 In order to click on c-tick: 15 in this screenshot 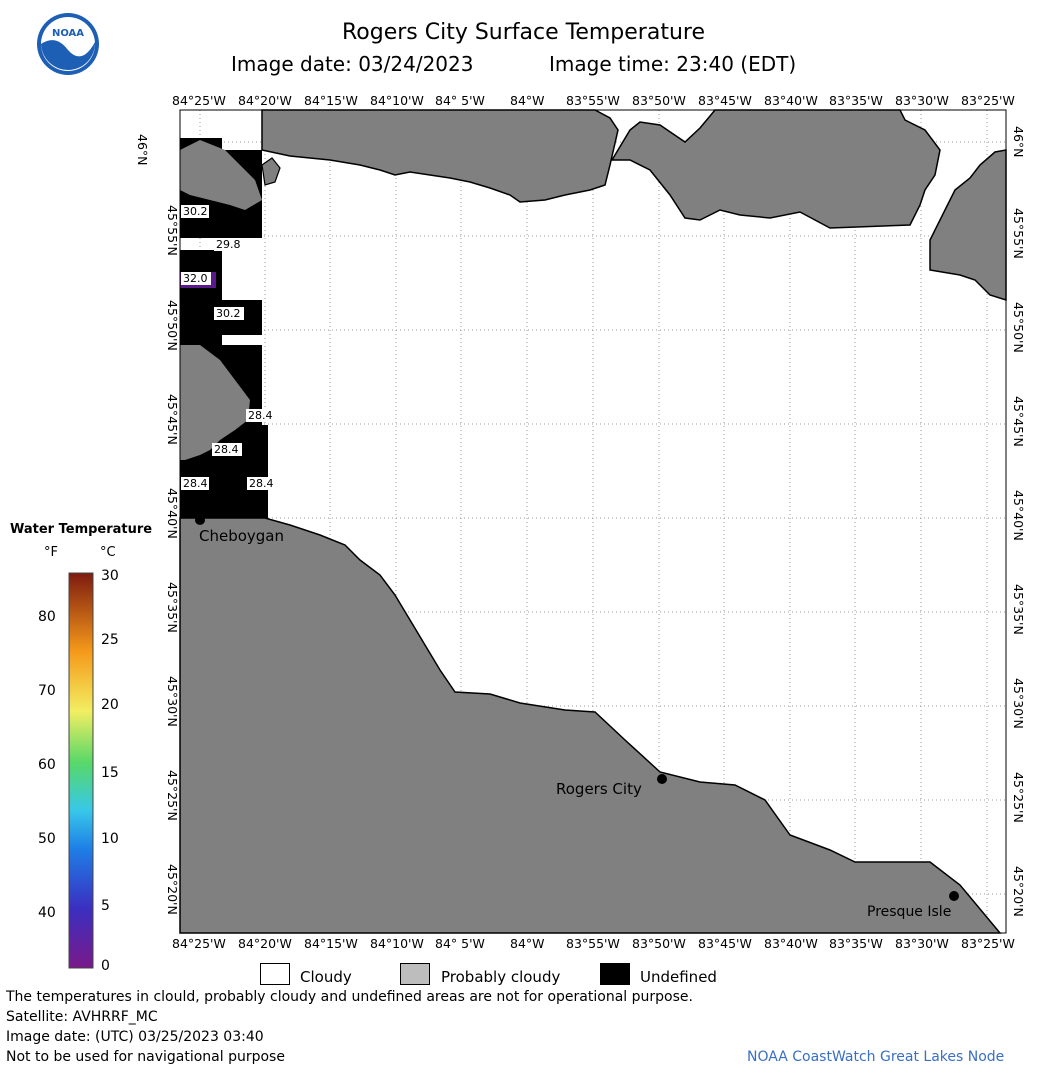, I will do `click(110, 773)`.